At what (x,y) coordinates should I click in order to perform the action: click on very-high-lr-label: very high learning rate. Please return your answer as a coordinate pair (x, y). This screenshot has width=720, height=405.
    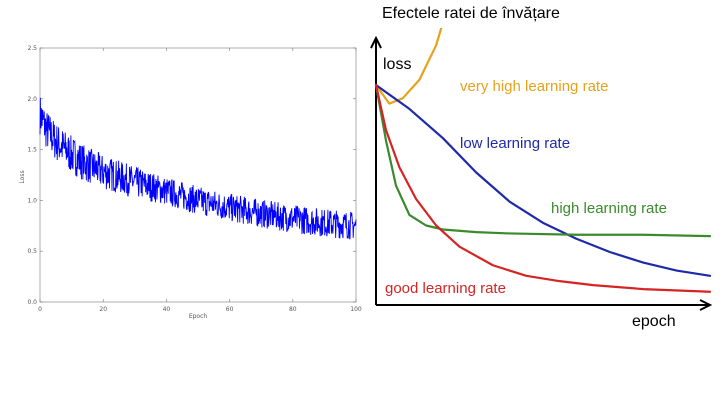
    Looking at the image, I should click on (534, 86).